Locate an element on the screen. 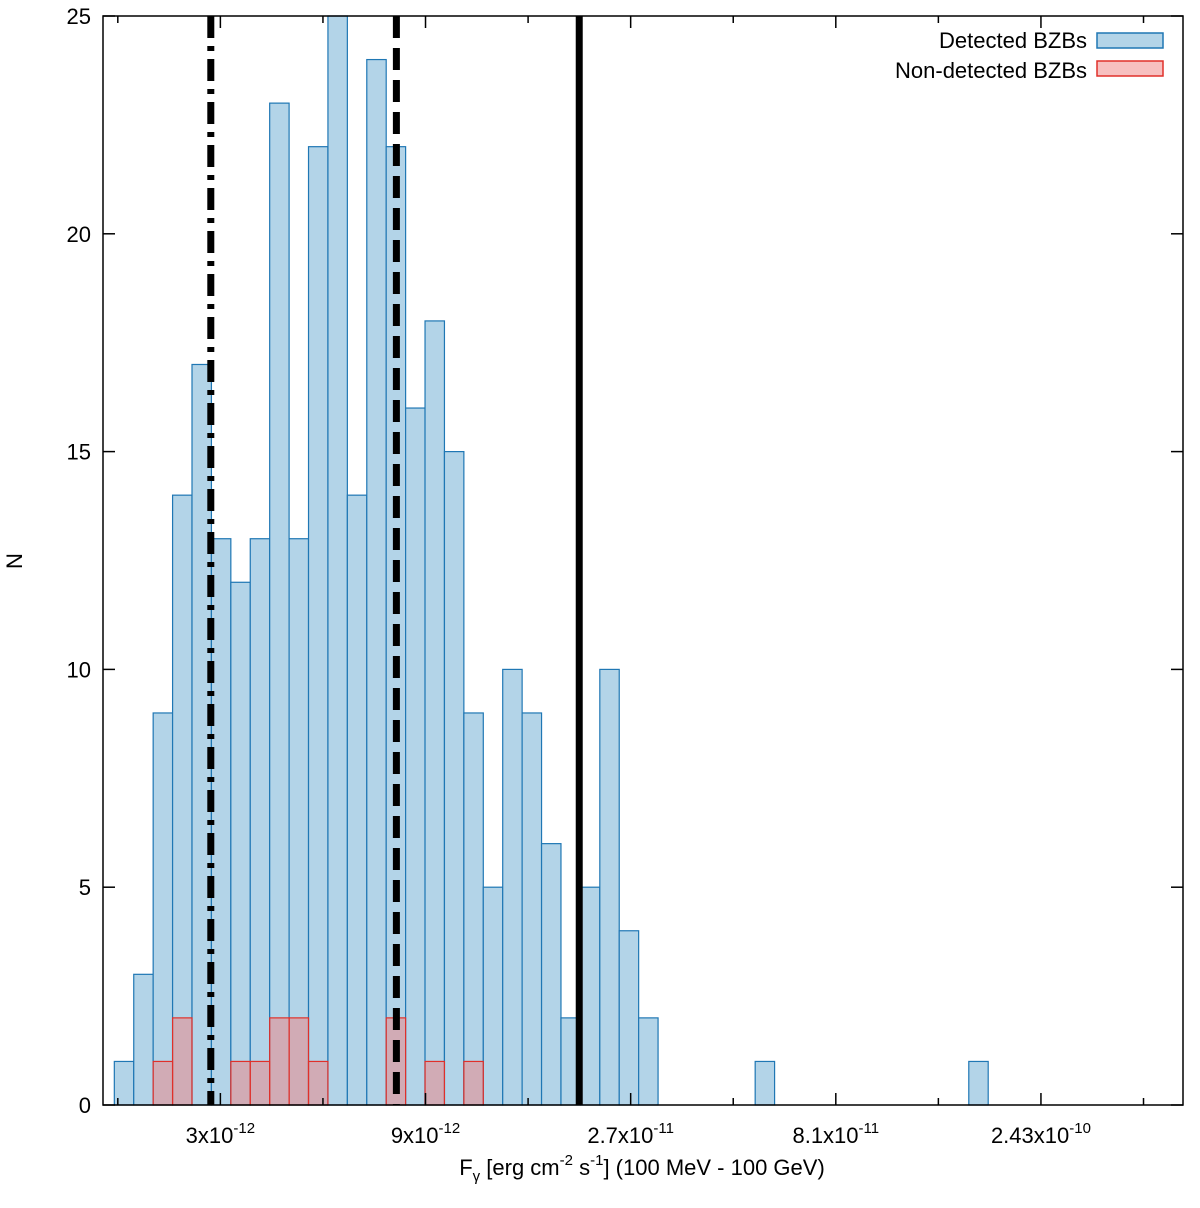 Image resolution: width=1200 pixels, height=1208 pixels. x-title-part1: [erg cm is located at coordinates (519, 1167).